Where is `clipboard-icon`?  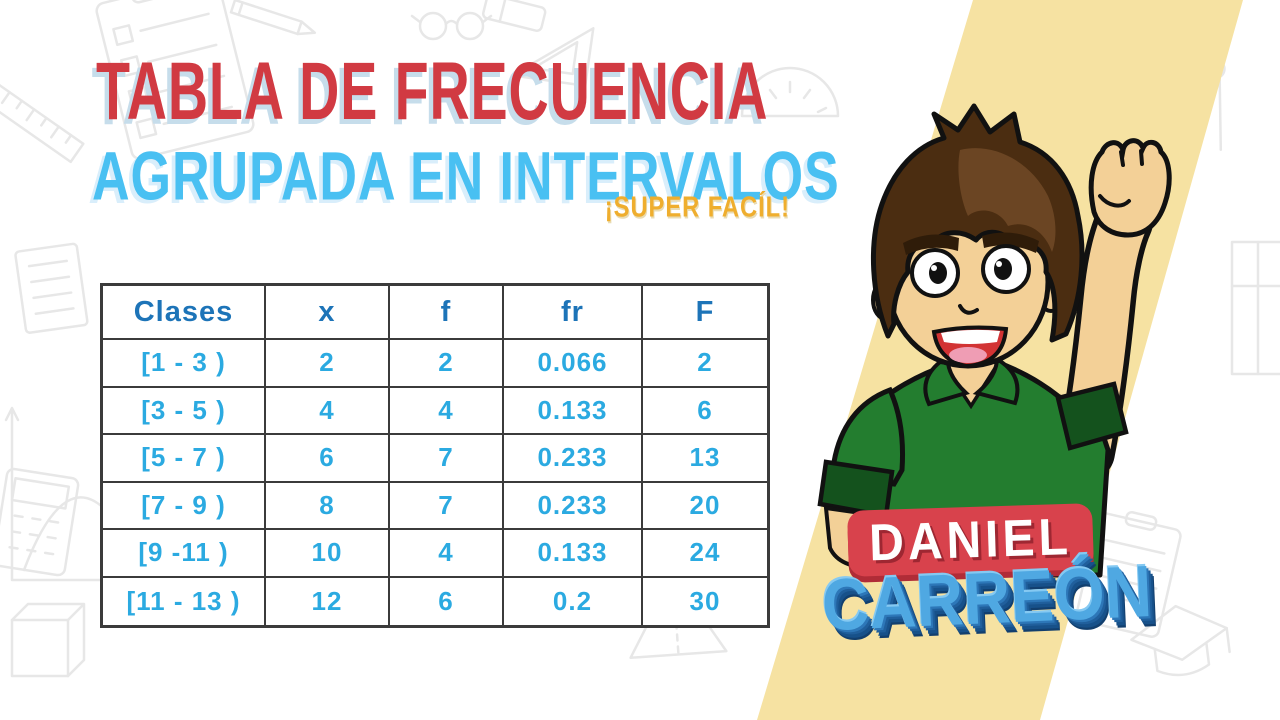
clipboard-icon is located at coordinates (175, 80).